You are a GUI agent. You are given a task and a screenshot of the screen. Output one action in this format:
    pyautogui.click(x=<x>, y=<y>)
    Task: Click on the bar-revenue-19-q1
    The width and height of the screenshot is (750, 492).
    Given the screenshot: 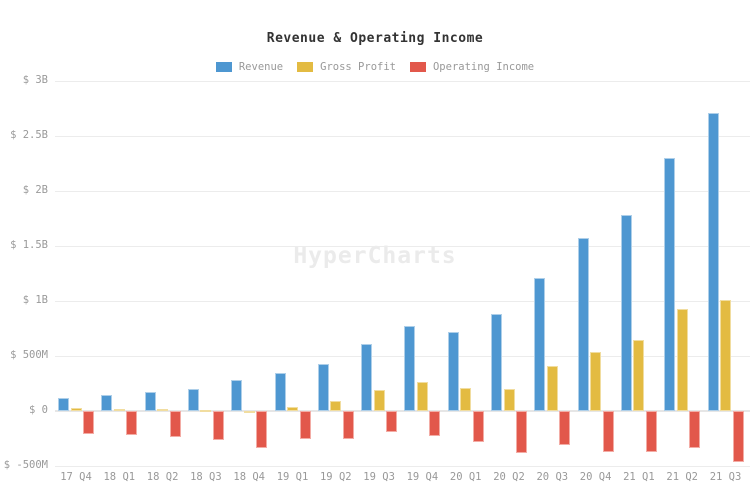 What is the action you would take?
    pyautogui.click(x=280, y=391)
    